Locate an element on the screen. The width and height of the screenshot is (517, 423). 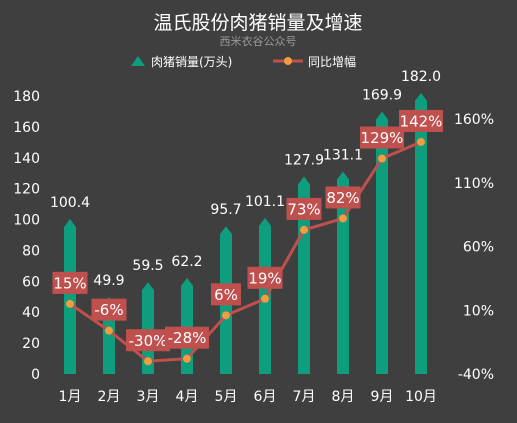
growth-label-text: 15% is located at coordinates (69, 283).